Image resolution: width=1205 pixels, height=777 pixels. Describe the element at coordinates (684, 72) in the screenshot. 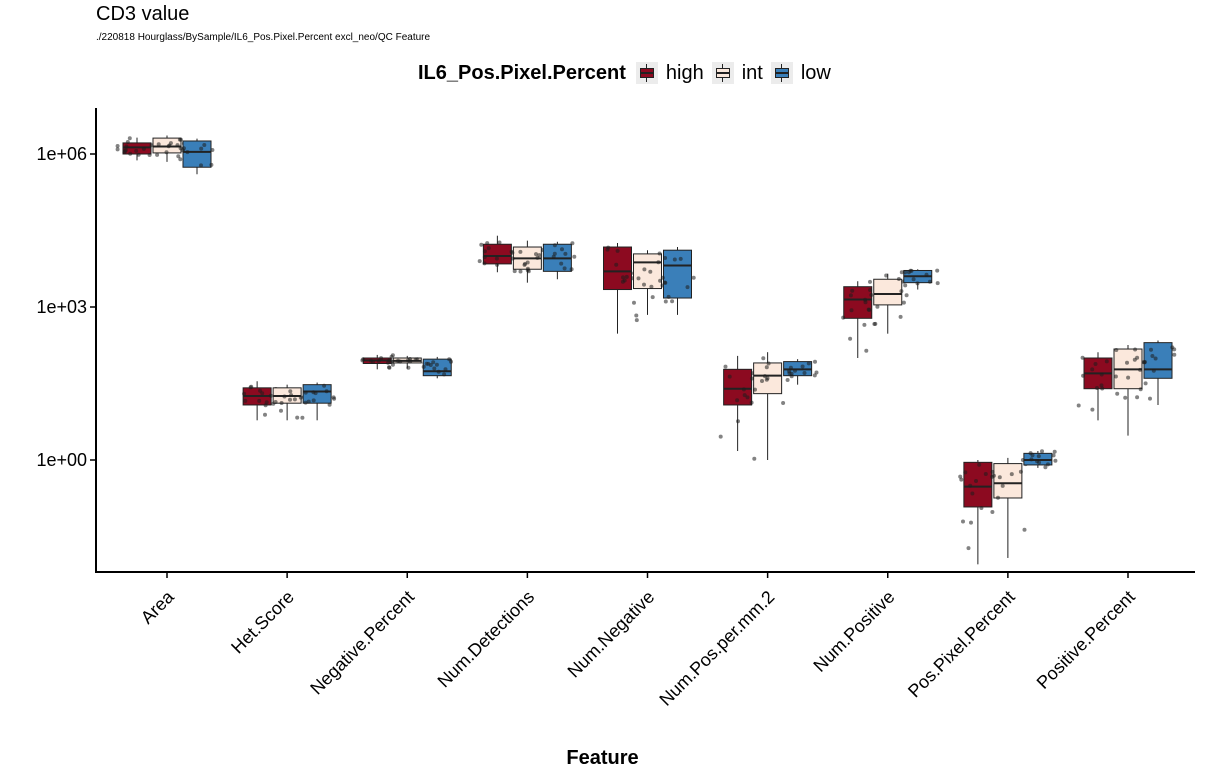

I see `legend-label-high: high` at that location.